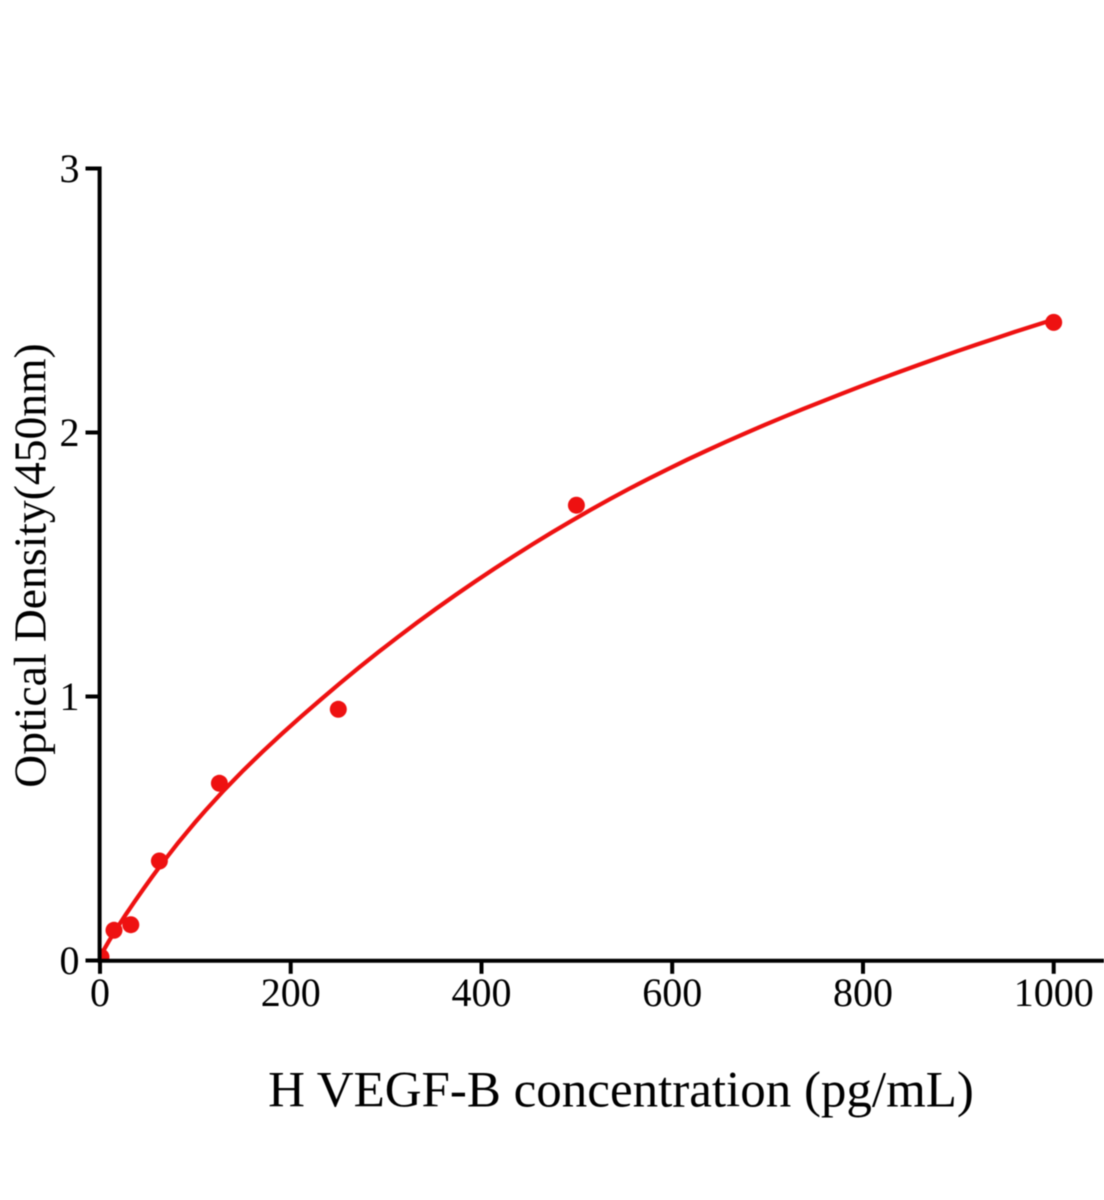 This screenshot has height=1200, width=1104. I want to click on svg-text: Optical Density(450nm), so click(30, 565).